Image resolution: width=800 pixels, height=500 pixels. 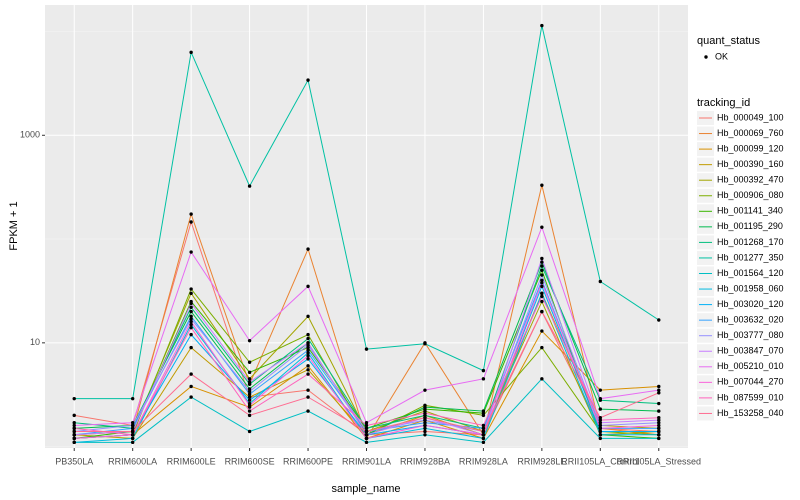 I want to click on legend-label: Hb_000392_470, so click(x=750, y=180).